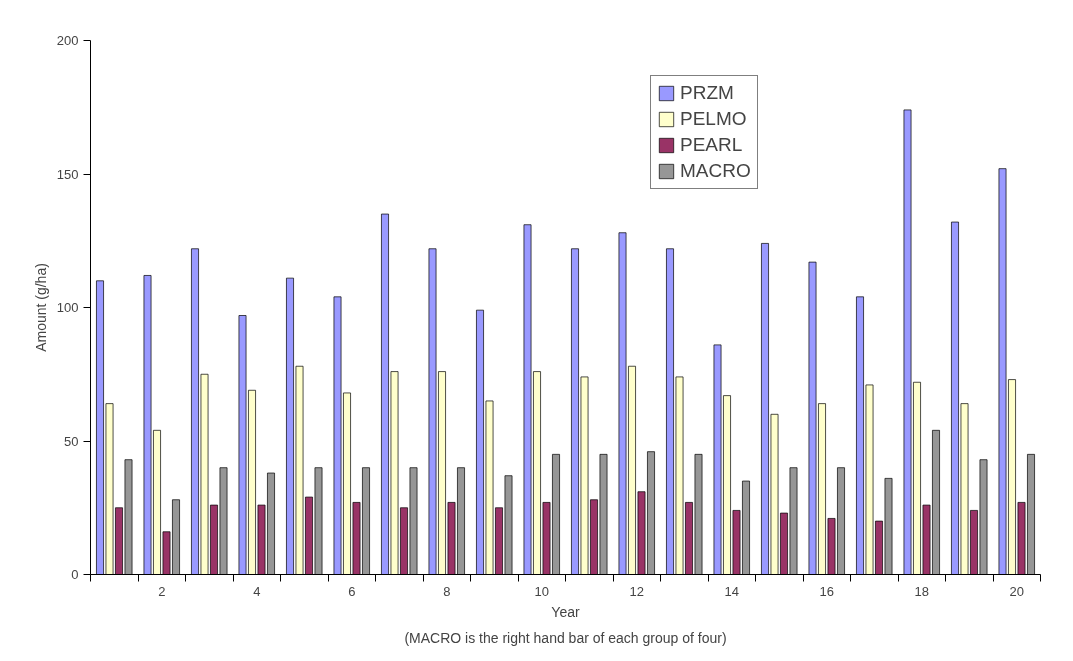 This screenshot has height=661, width=1073. I want to click on x-tick-label: 14, so click(731, 591).